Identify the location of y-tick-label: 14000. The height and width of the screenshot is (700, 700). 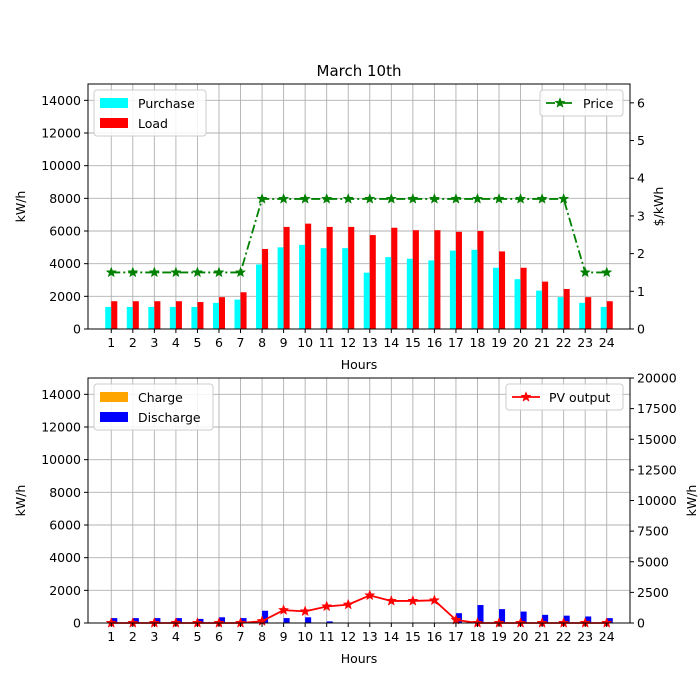
(61, 100).